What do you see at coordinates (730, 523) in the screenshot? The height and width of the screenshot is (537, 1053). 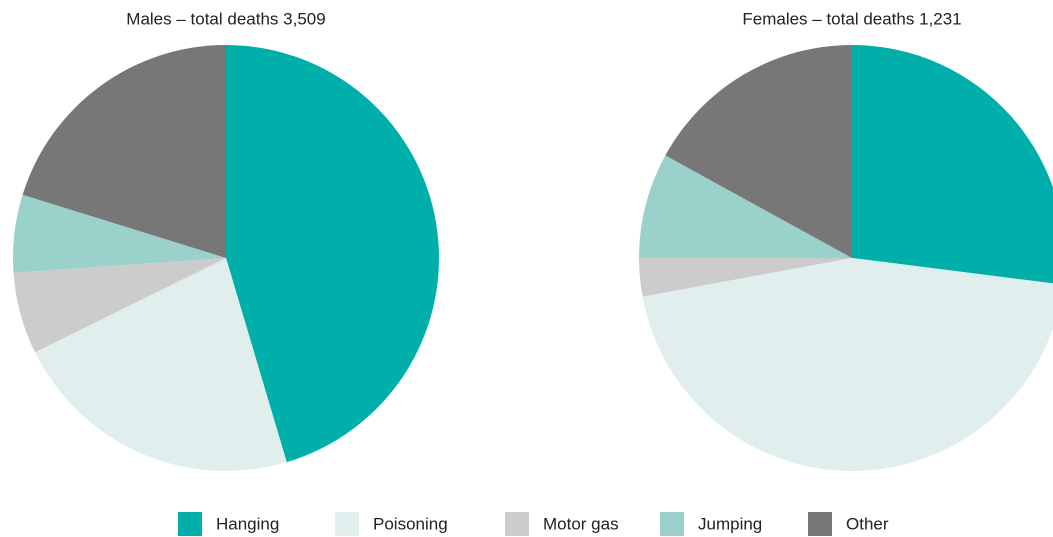 I see `legend-label: Jumping` at bounding box center [730, 523].